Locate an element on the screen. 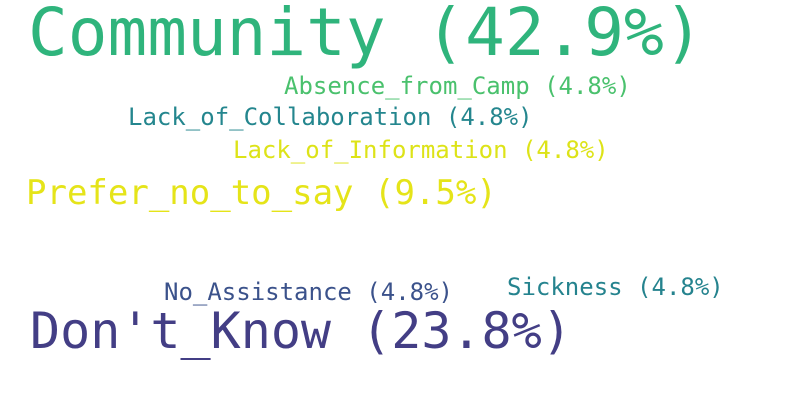 This screenshot has width=800, height=400. word-sickness: Sickness (4.8%) is located at coordinates (615, 287).